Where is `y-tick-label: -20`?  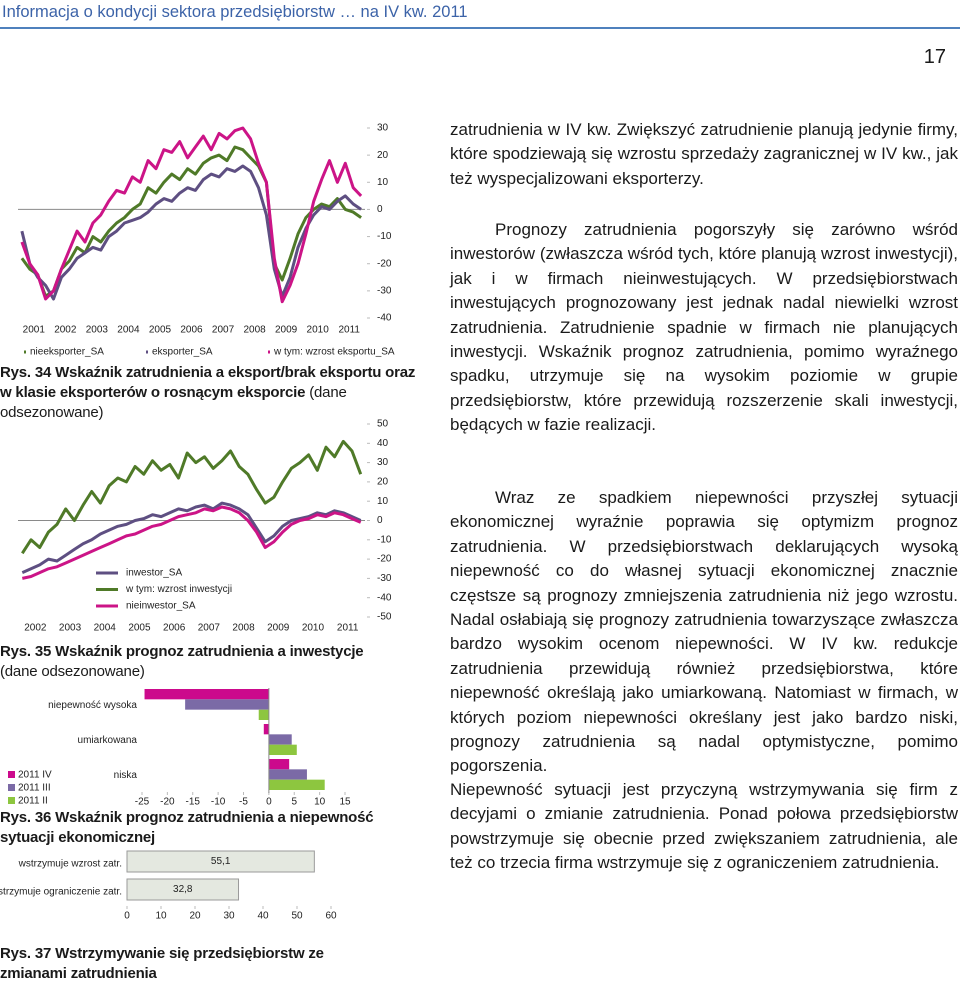
y-tick-label: -20 is located at coordinates (384, 559).